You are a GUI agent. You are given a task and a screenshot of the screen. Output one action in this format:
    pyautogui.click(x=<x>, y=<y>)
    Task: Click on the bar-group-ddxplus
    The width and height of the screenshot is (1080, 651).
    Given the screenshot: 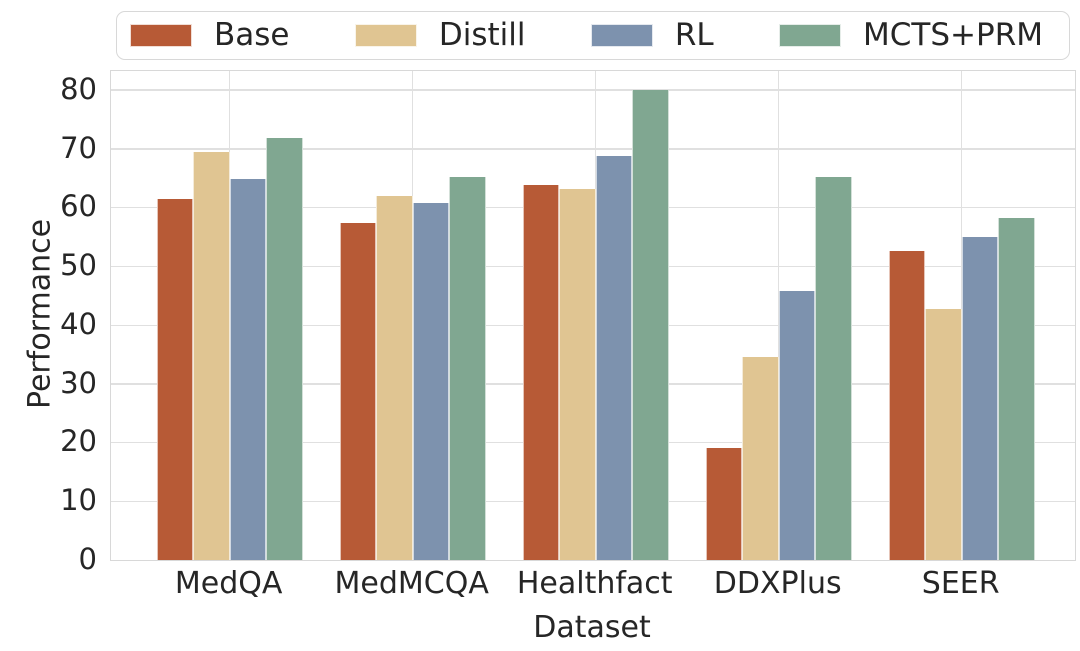 What is the action you would take?
    pyautogui.click(x=778, y=315)
    